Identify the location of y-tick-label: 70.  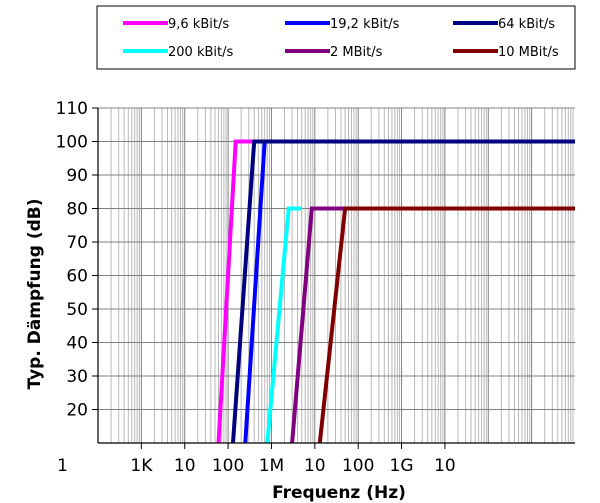
(77, 243).